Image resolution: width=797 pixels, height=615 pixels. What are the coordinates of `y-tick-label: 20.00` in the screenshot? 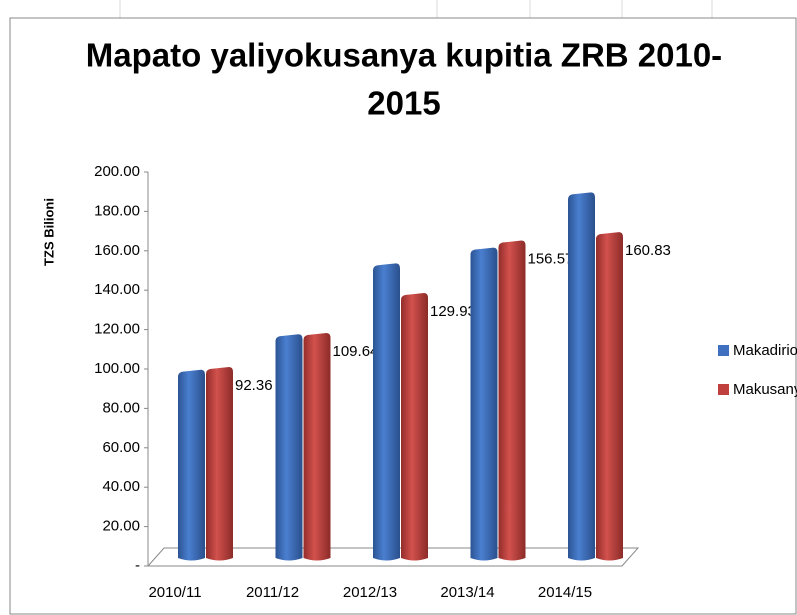 It's located at (121, 526).